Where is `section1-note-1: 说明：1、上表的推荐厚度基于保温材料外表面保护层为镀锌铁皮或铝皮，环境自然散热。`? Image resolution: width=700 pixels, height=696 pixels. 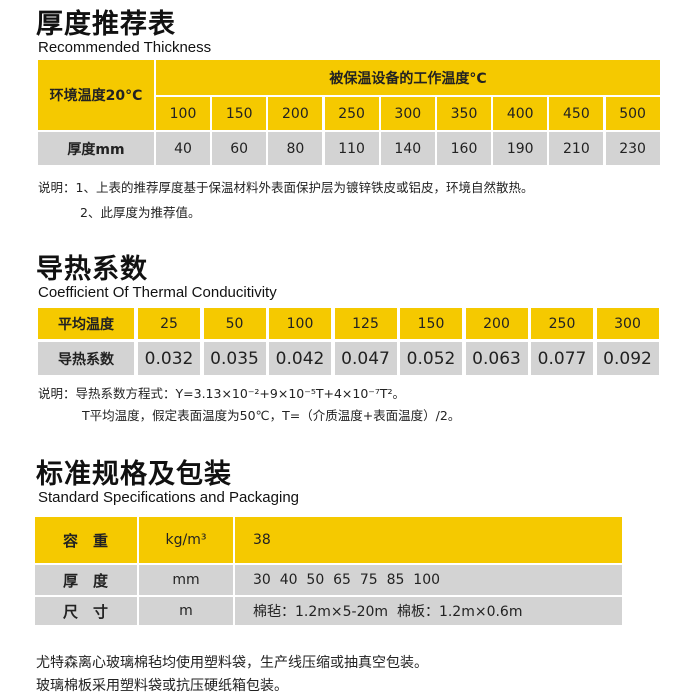
section1-note-1: 说明：1、上表的推荐厚度基于保温材料外表面保护层为镀锌铁皮或铝皮，环境自然散热。 is located at coordinates (286, 187).